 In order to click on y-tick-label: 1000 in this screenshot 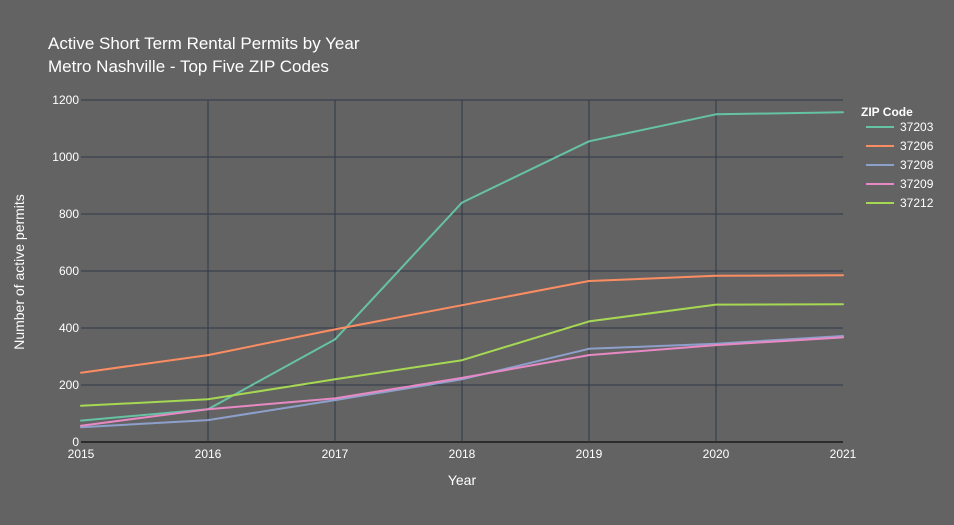, I will do `click(65, 157)`.